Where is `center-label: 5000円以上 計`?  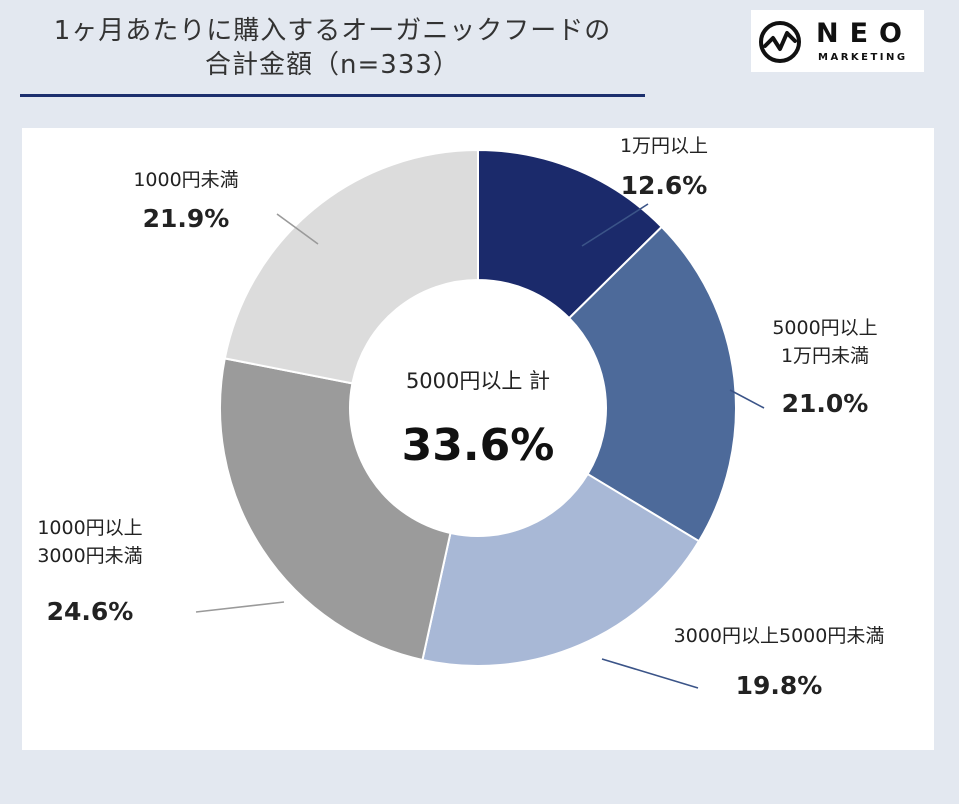
center-label: 5000円以上 計 is located at coordinates (478, 381).